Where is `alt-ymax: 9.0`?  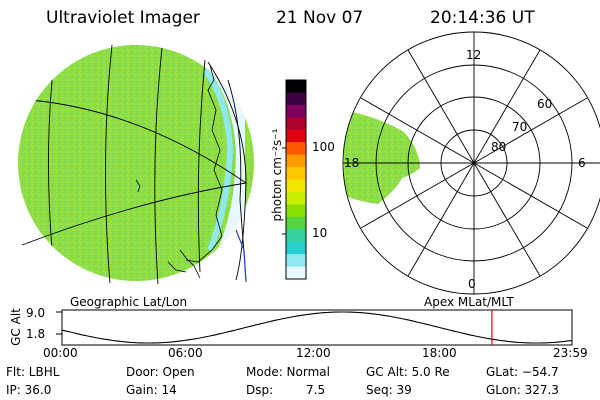 alt-ymax: 9.0 is located at coordinates (36, 313).